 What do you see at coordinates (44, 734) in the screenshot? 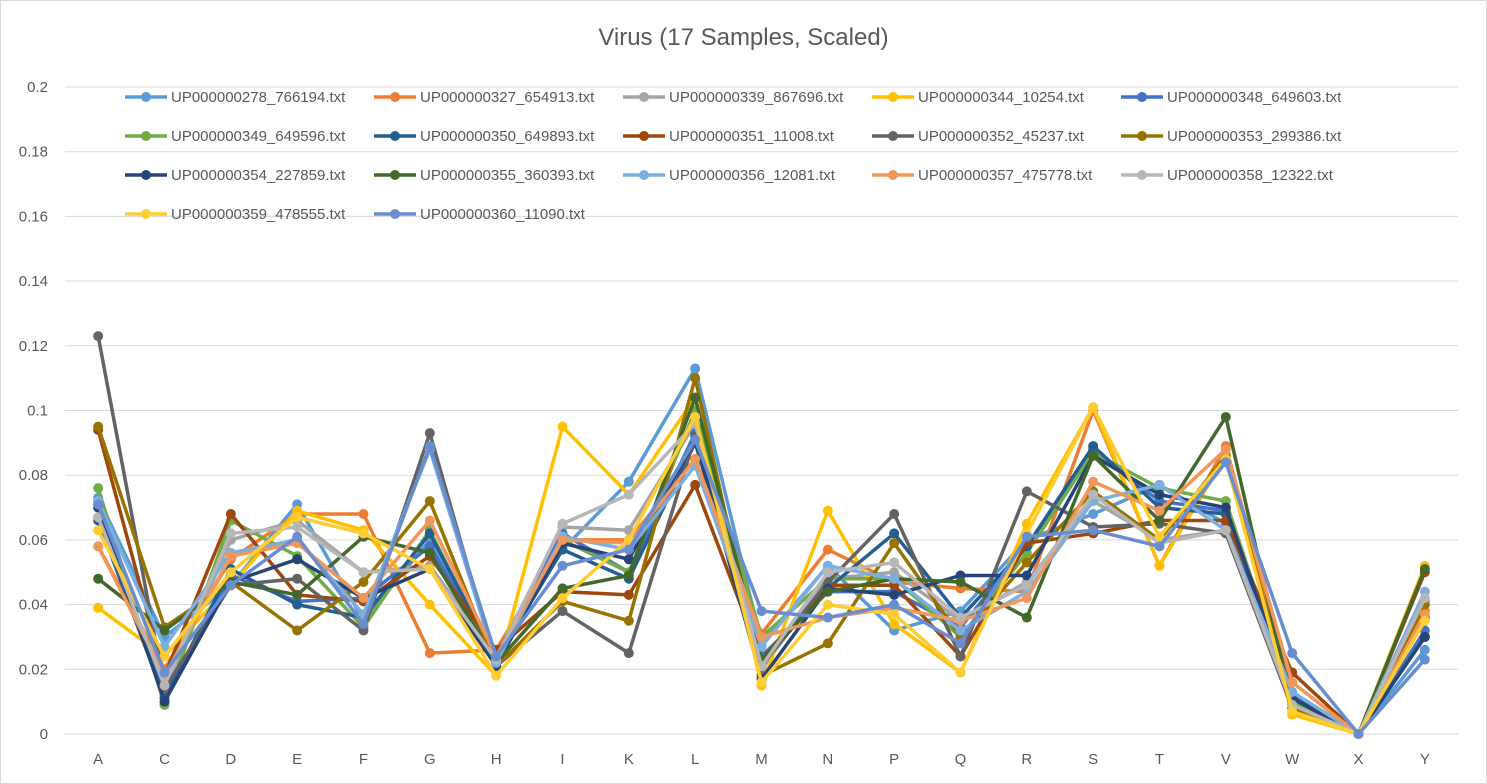
I see `y-tick-label: 0` at bounding box center [44, 734].